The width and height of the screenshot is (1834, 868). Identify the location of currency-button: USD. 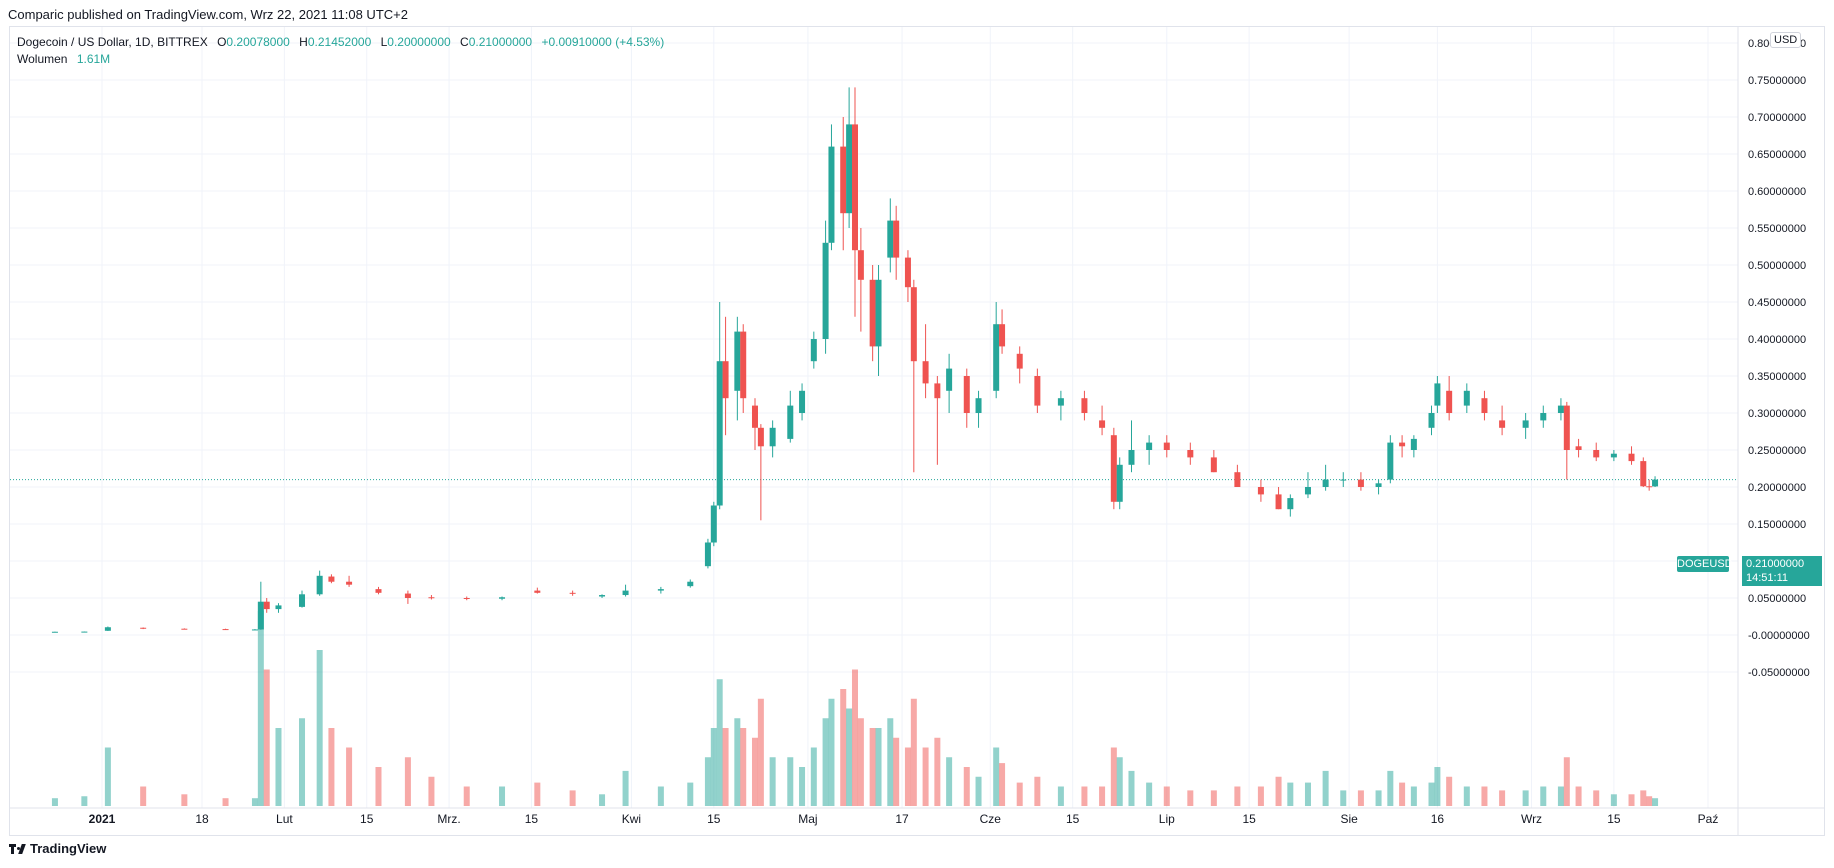
(1786, 40).